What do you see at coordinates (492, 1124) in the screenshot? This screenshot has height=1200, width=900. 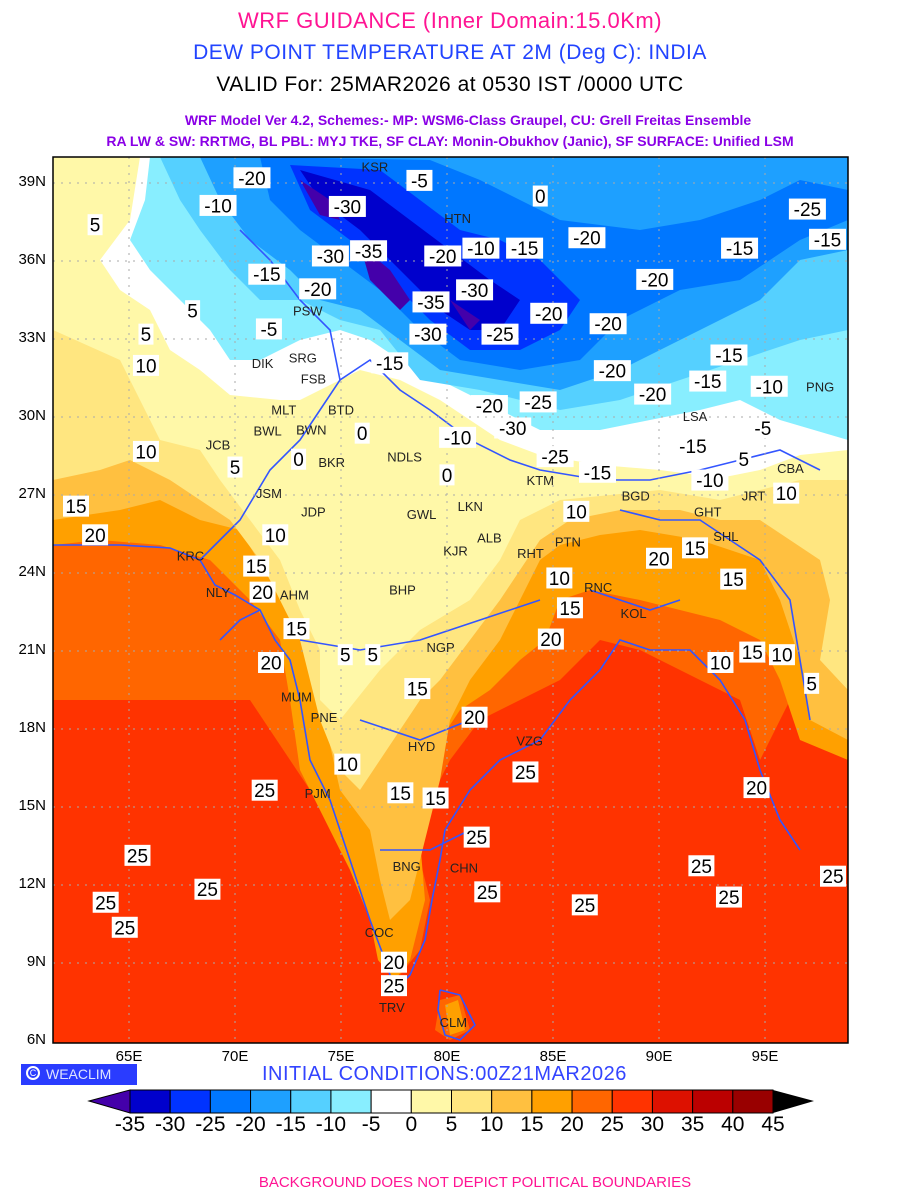 I see `colorbar-tick-label: 10` at bounding box center [492, 1124].